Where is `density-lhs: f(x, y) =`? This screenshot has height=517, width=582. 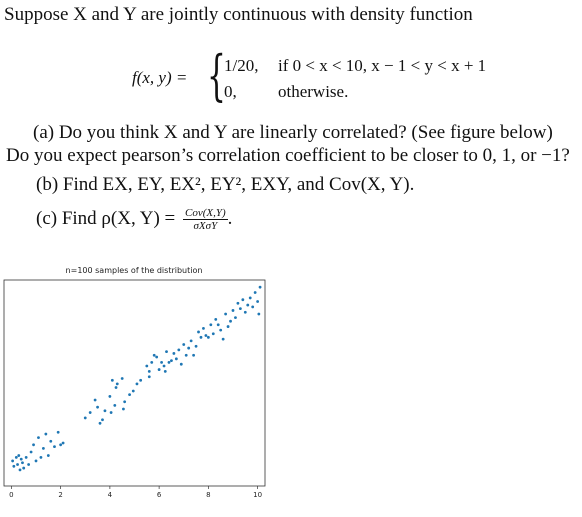 density-lhs: f(x, y) = is located at coordinates (160, 77).